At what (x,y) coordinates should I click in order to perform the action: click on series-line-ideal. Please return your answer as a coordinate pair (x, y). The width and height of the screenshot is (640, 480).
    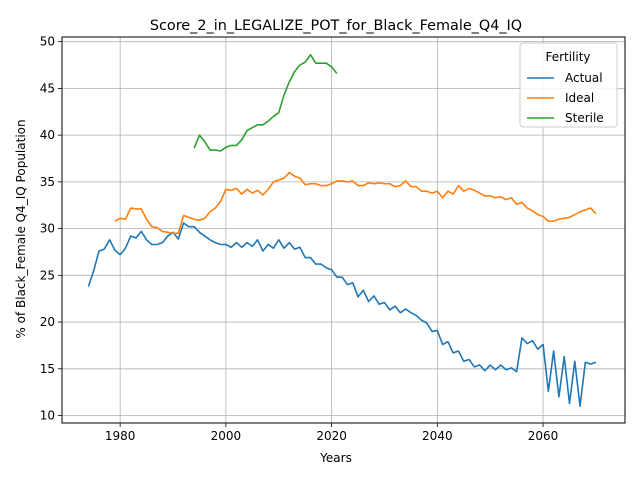
    Looking at the image, I should click on (355, 203).